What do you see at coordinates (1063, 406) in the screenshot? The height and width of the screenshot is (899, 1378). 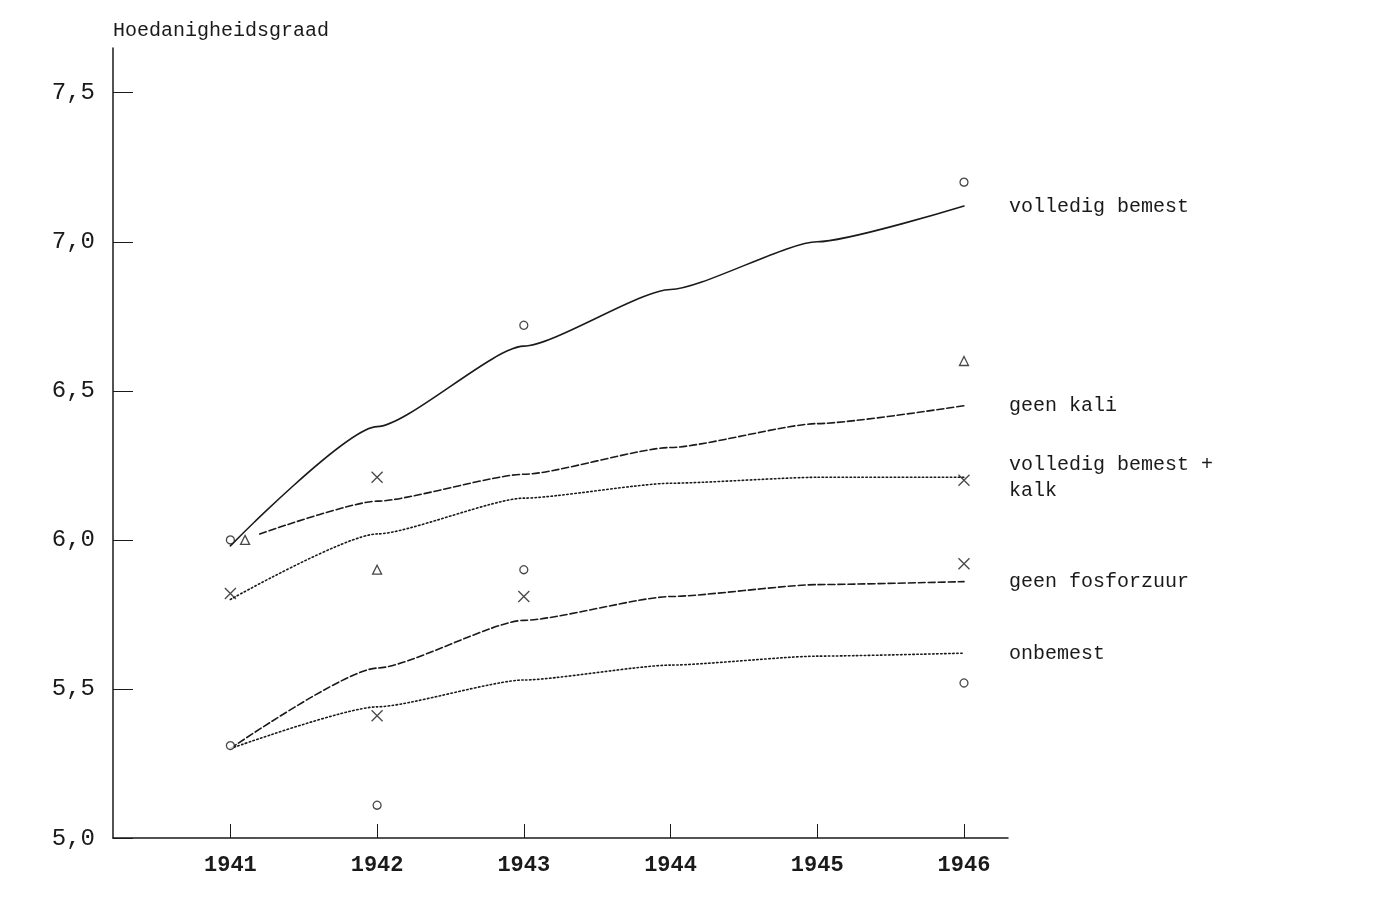 I see `text: geen kali` at bounding box center [1063, 406].